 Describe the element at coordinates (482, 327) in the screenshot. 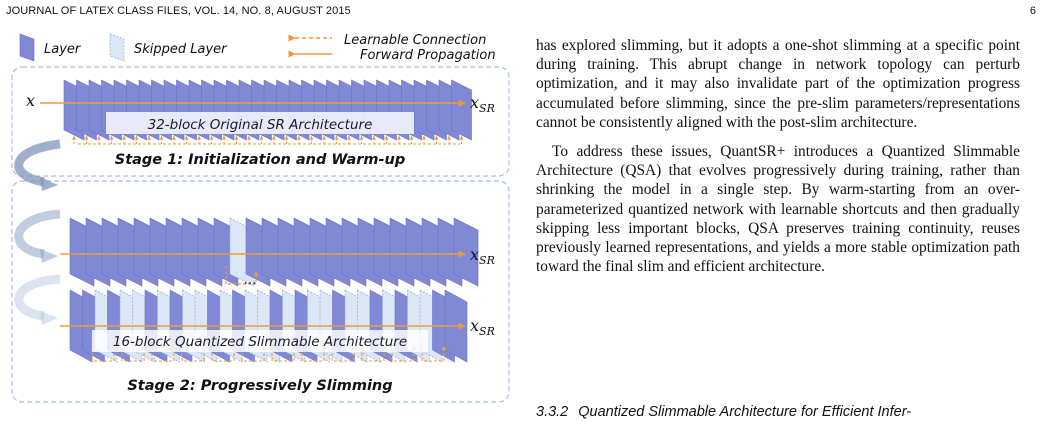

I see `row3-output-label: xSR` at that location.